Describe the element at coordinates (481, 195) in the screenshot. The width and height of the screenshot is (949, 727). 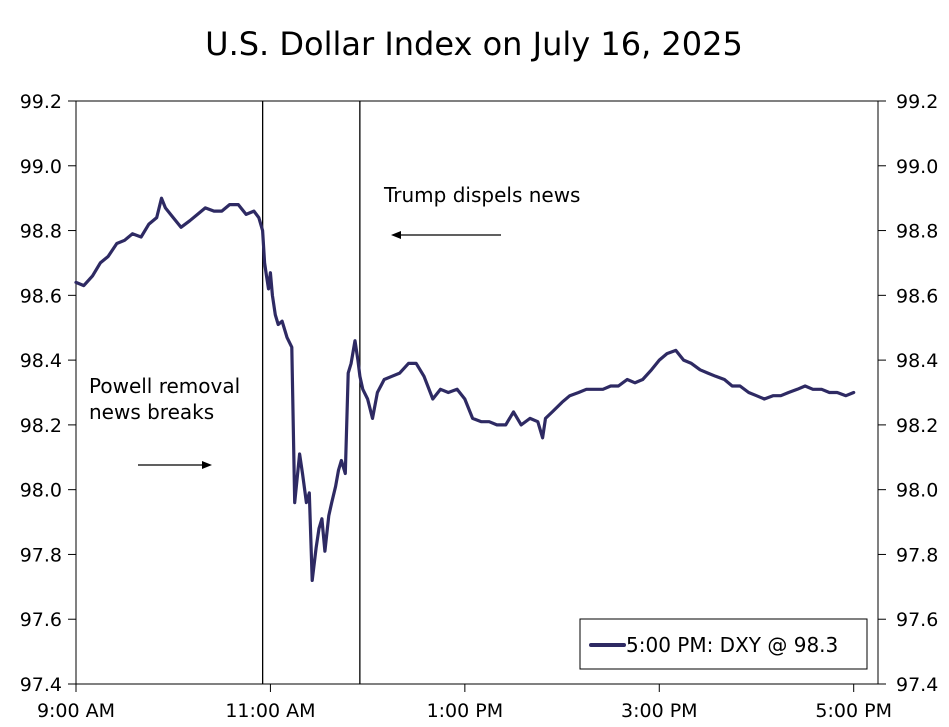
I see `annotation-trump-line1: Trump dispels news` at that location.